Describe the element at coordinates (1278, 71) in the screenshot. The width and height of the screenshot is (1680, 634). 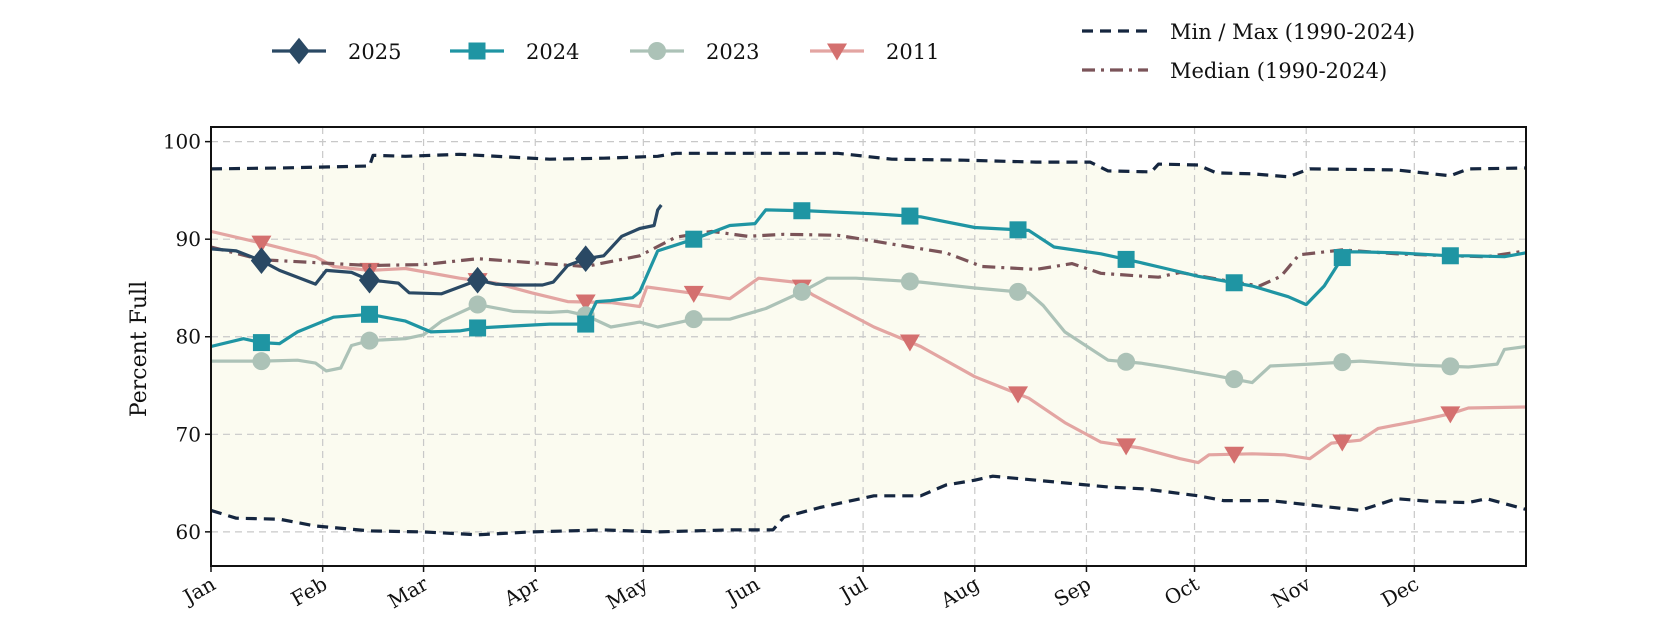
I see `legend-label-ref-1: Median (1990-2024)` at that location.